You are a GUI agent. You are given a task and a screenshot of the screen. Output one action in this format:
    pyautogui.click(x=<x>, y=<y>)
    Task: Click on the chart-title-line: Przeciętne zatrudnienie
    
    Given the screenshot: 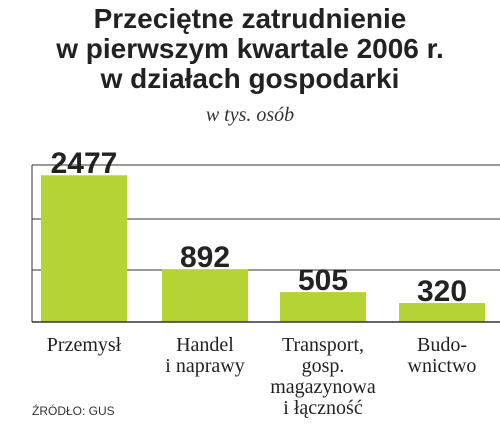 What is the action you would take?
    pyautogui.click(x=250, y=18)
    